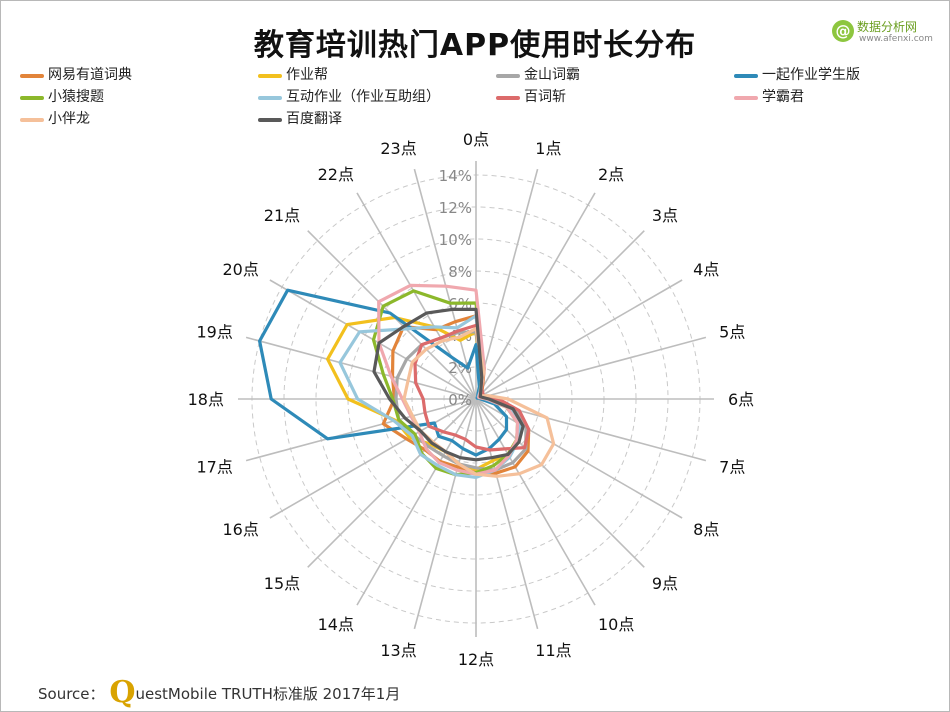 This screenshot has width=950, height=712. What do you see at coordinates (732, 466) in the screenshot?
I see `category-label: 7点` at bounding box center [732, 466].